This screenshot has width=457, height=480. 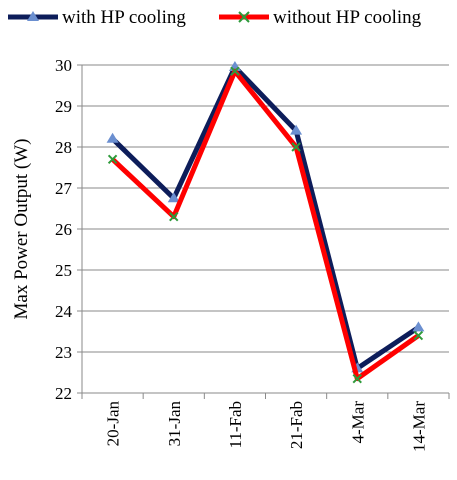 What do you see at coordinates (63, 229) in the screenshot?
I see `y-tick-label: 26` at bounding box center [63, 229].